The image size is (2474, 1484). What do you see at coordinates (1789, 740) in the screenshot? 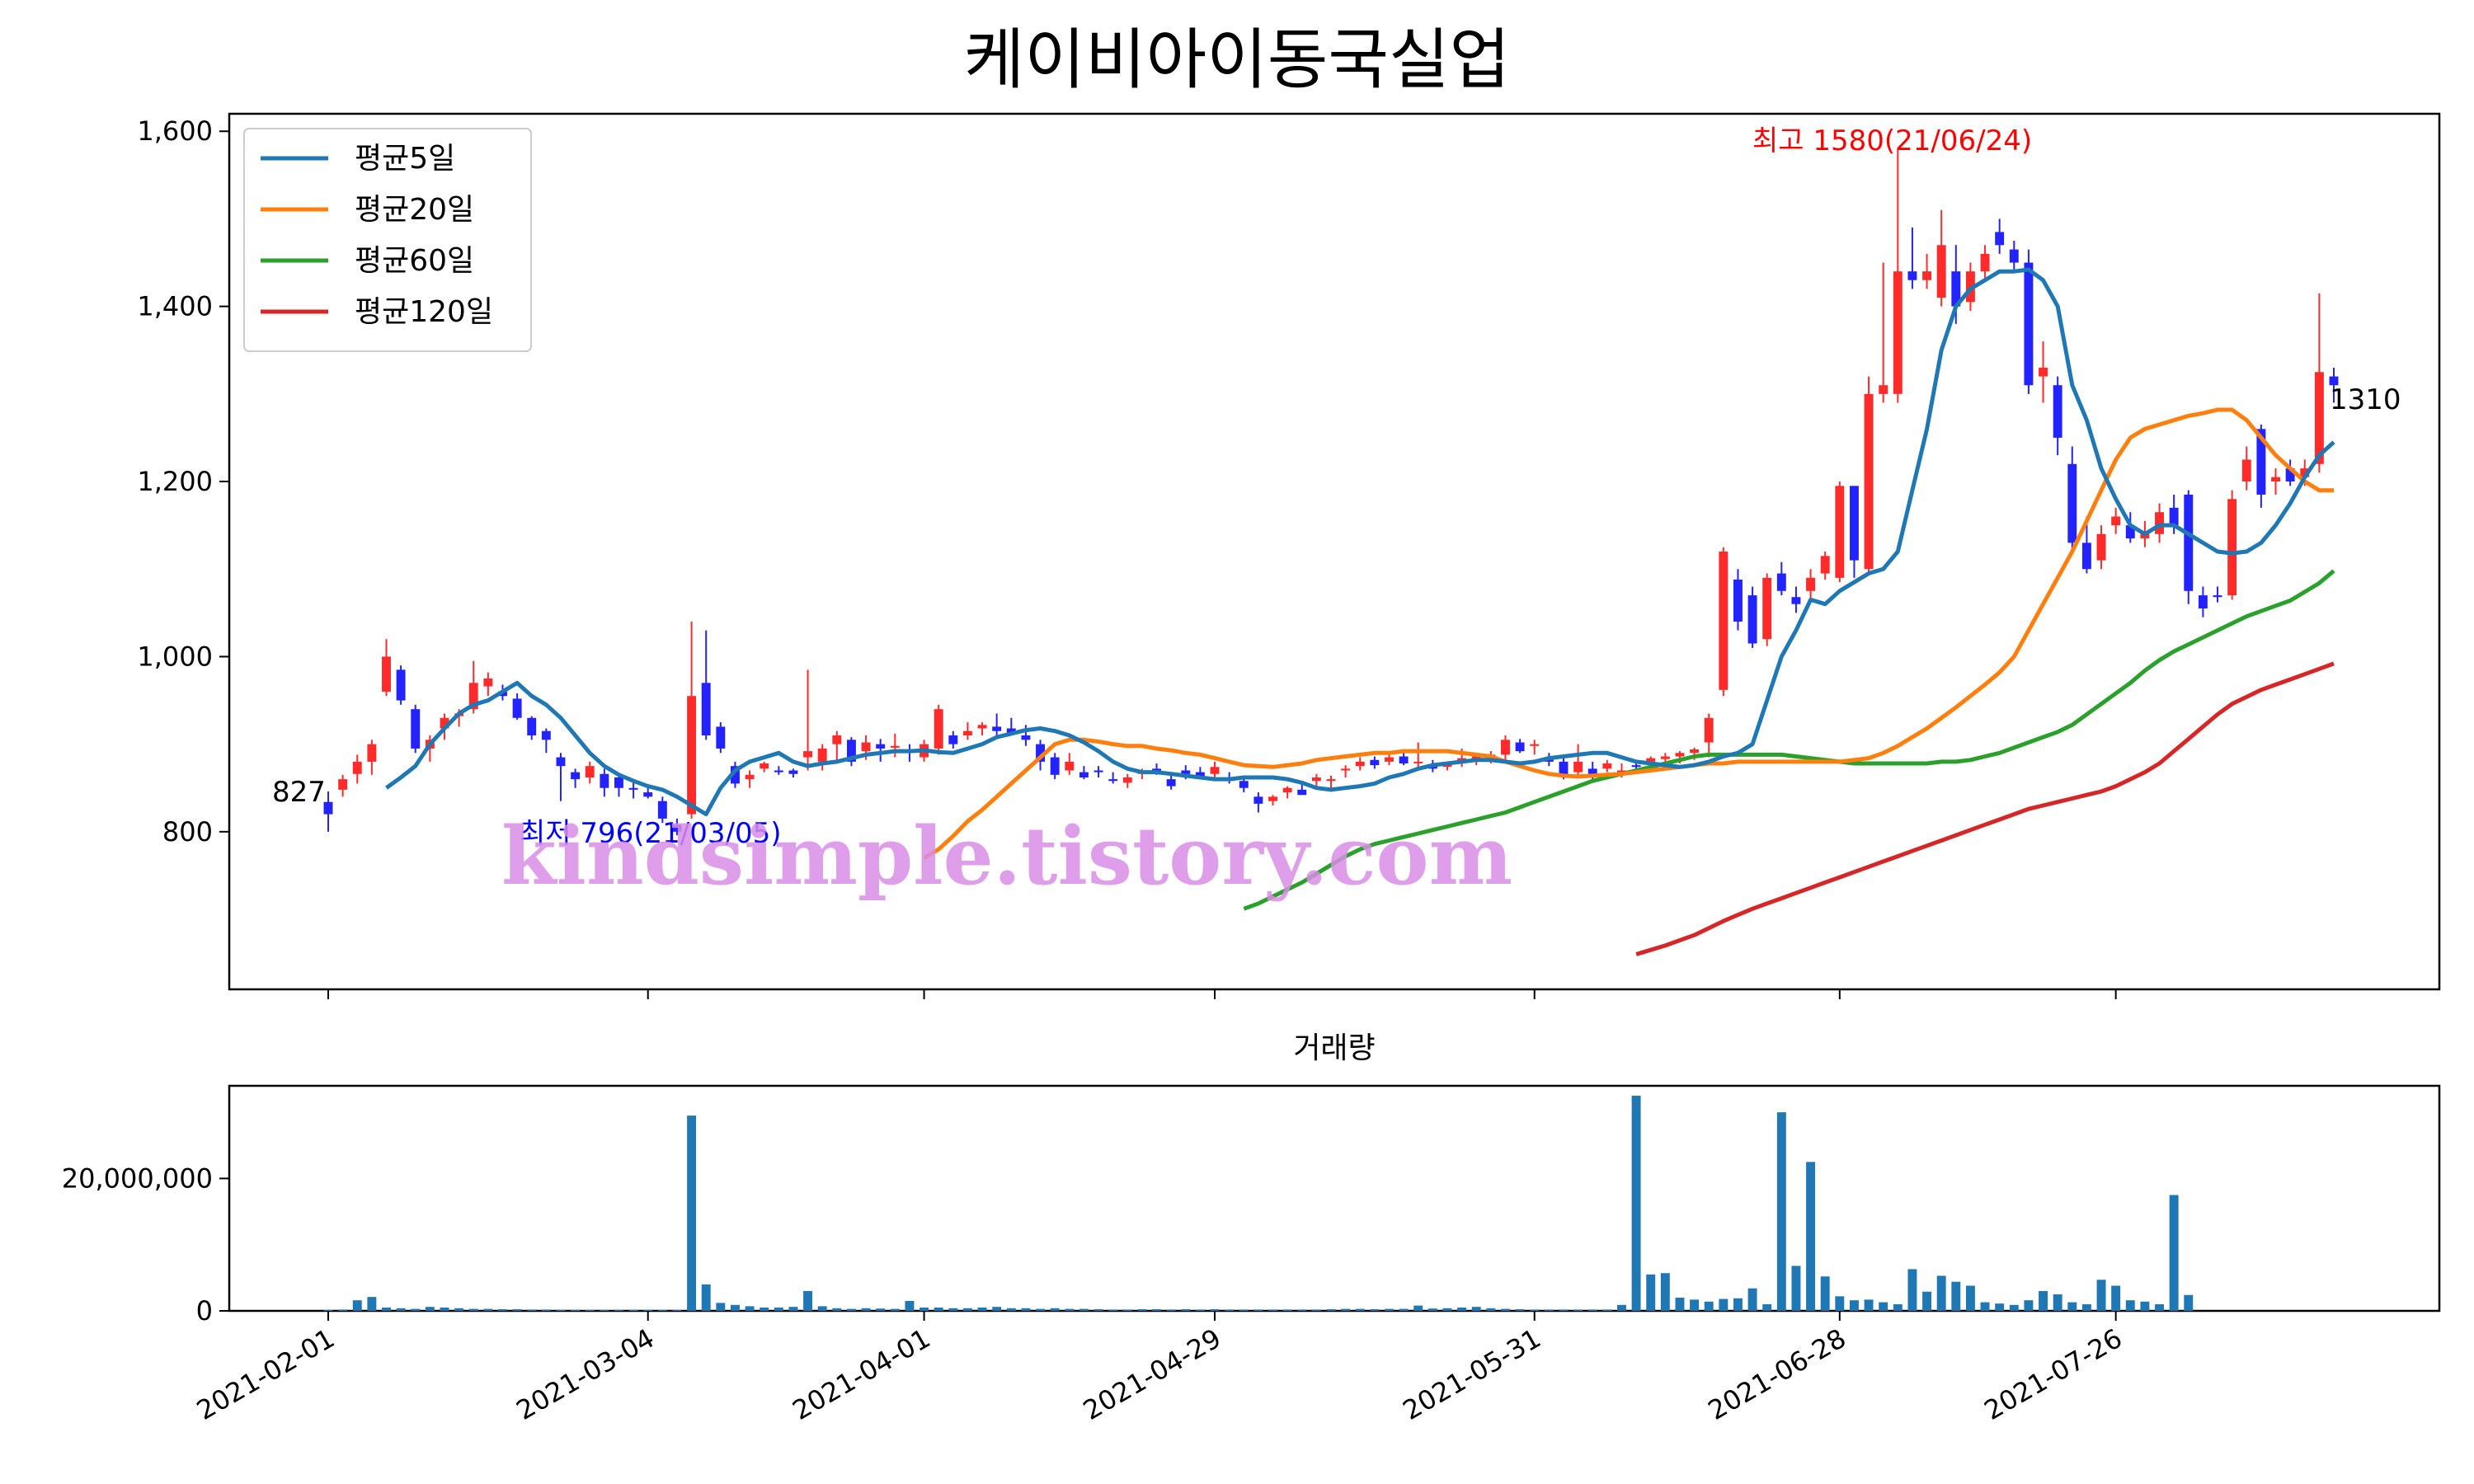
I see `ma60-line` at bounding box center [1789, 740].